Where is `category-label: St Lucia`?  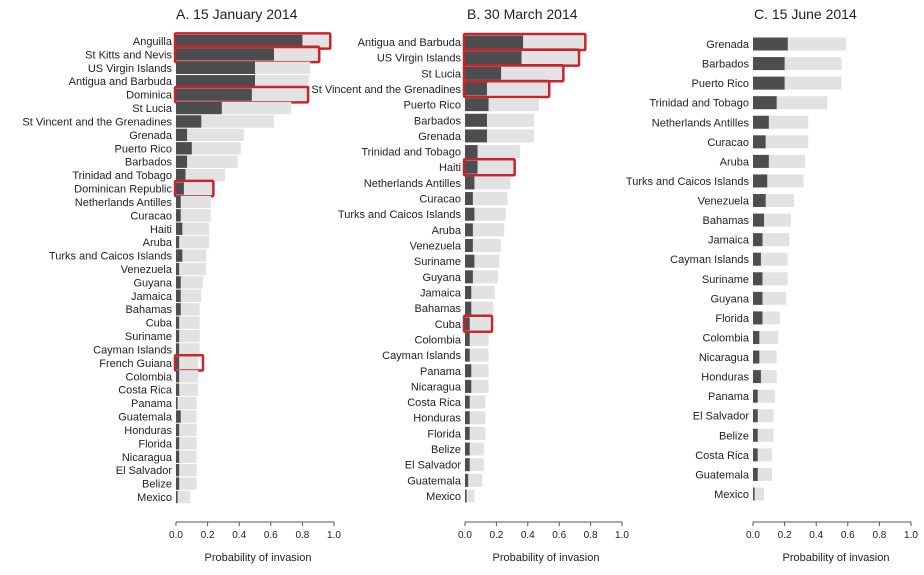
category-label: St Lucia is located at coordinates (441, 74).